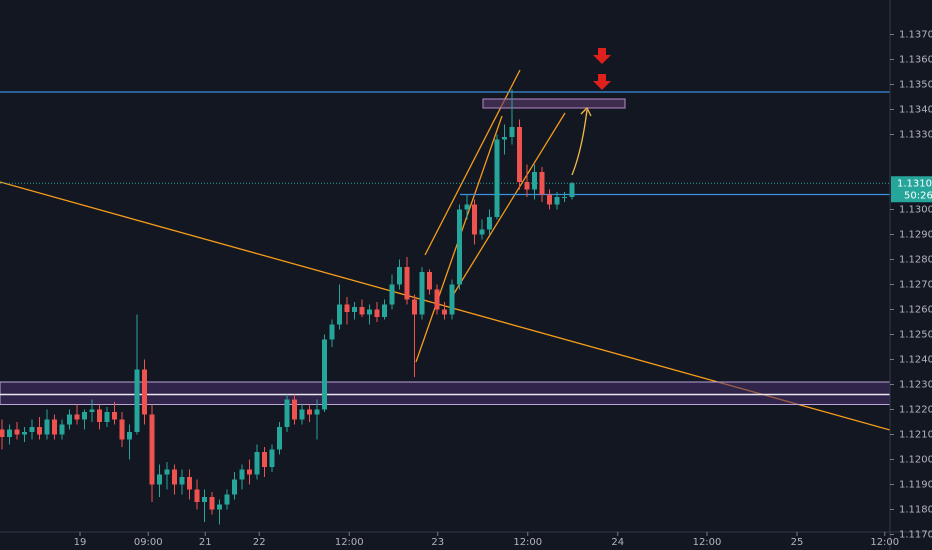 This screenshot has height=550, width=932. I want to click on x-tick-label: 23, so click(437, 542).